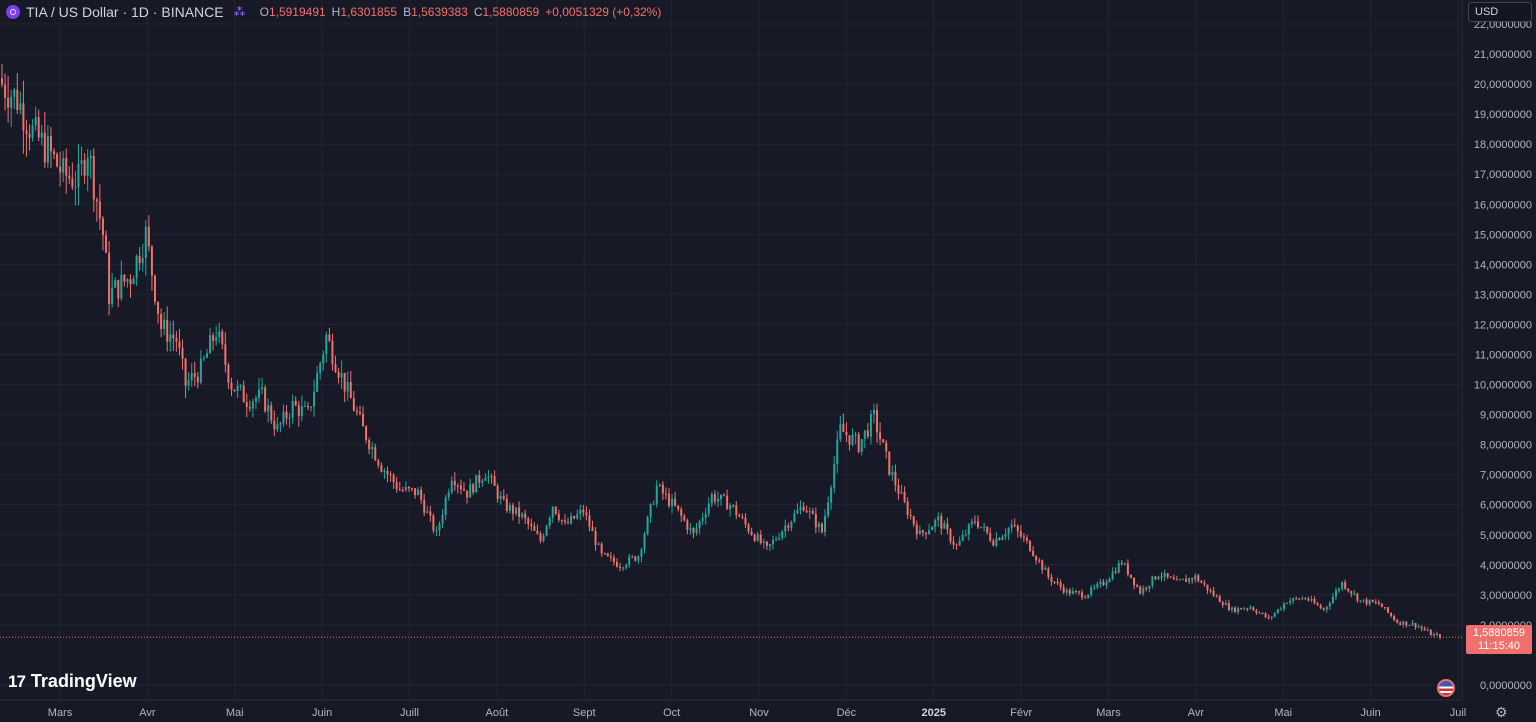  Describe the element at coordinates (297, 12) in the screenshot. I see `open-value: 1,5919491` at that location.